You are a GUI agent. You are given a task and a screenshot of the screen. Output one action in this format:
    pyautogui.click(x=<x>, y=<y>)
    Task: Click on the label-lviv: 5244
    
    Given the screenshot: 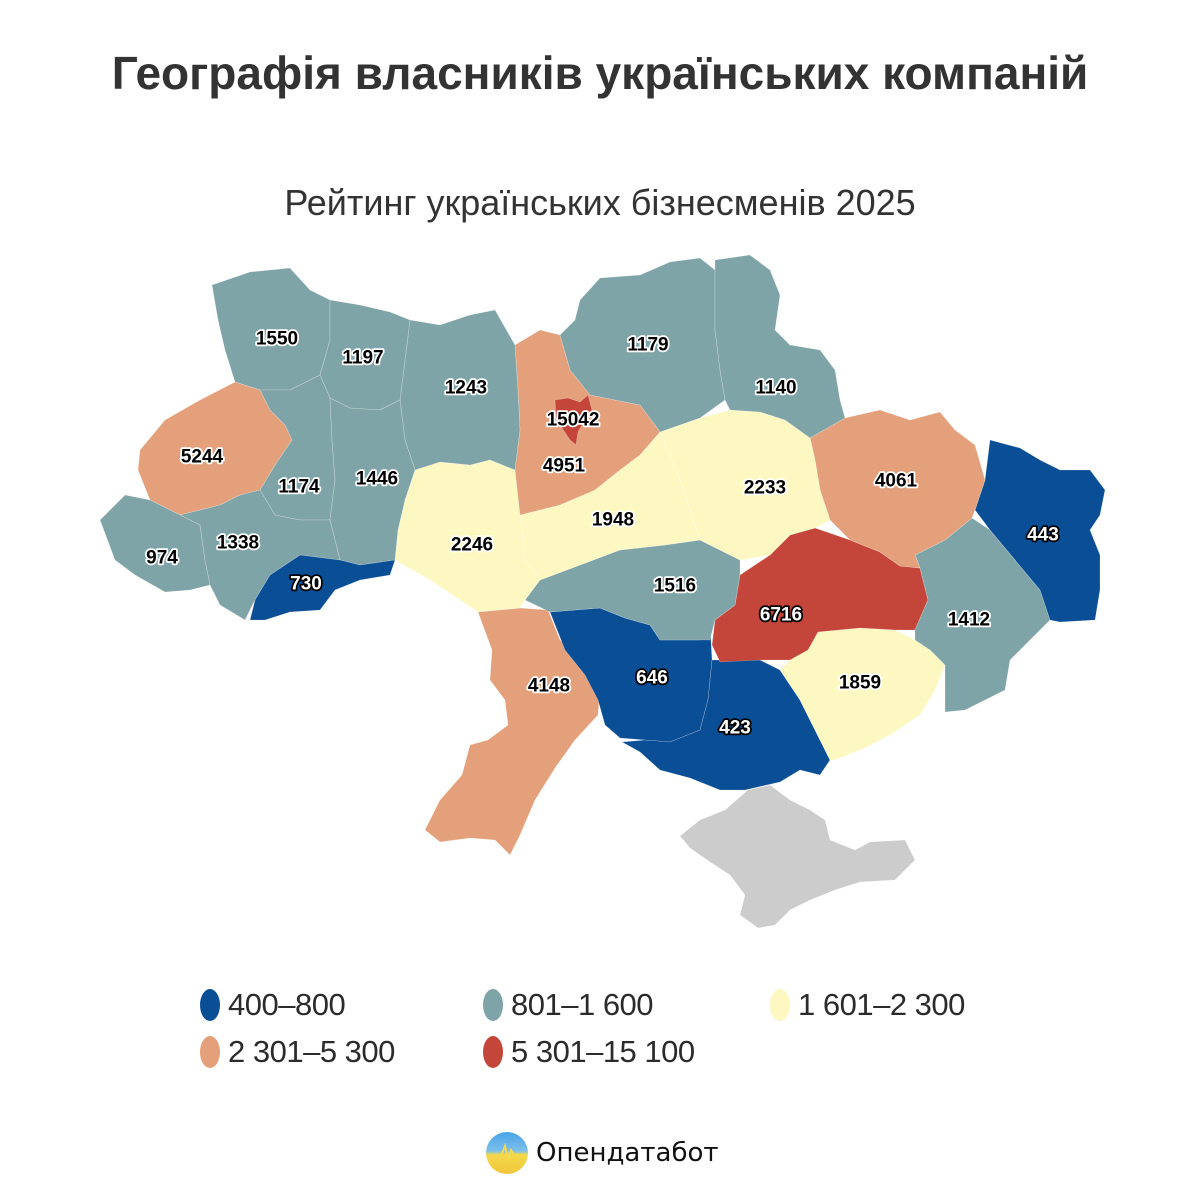 What is the action you would take?
    pyautogui.click(x=202, y=457)
    